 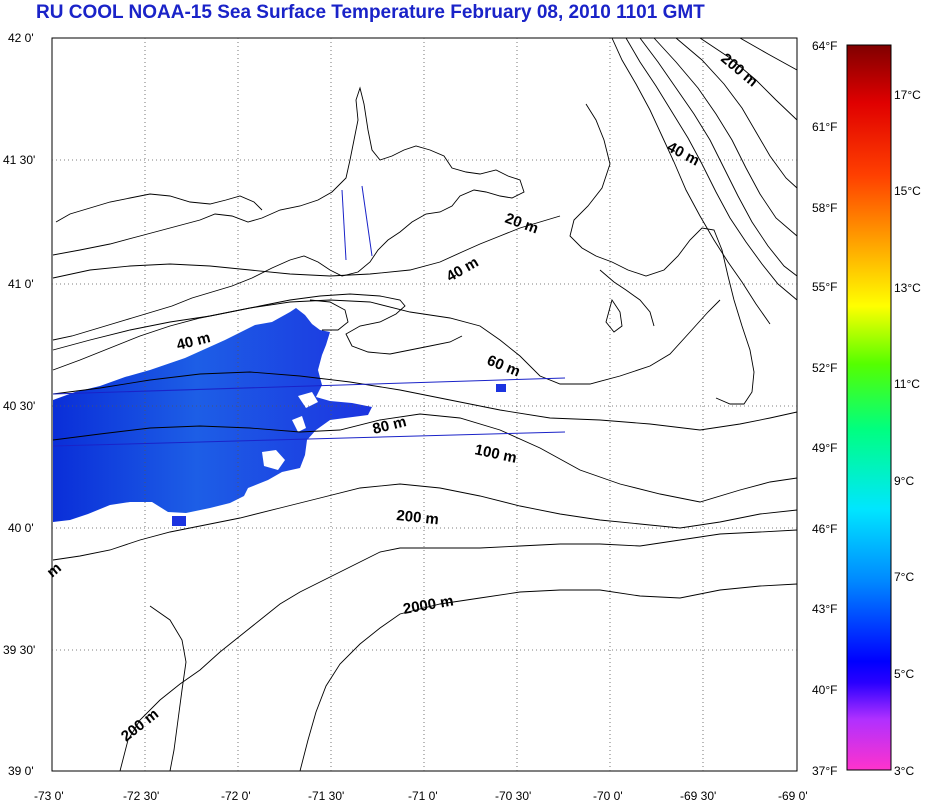 What do you see at coordinates (824, 46) in the screenshot?
I see `colorbar-f-label: 64°F` at bounding box center [824, 46].